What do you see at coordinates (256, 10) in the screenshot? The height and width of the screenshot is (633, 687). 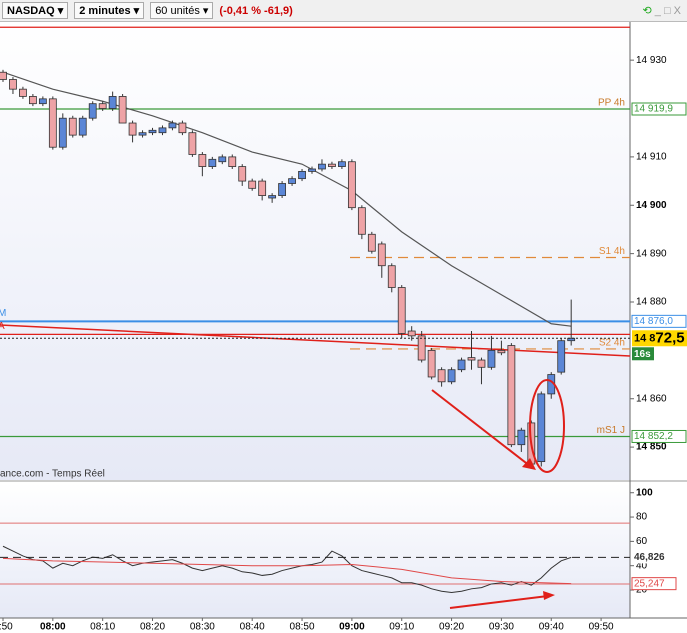 I see `change: (-0,41 % -61,9)` at bounding box center [256, 10].